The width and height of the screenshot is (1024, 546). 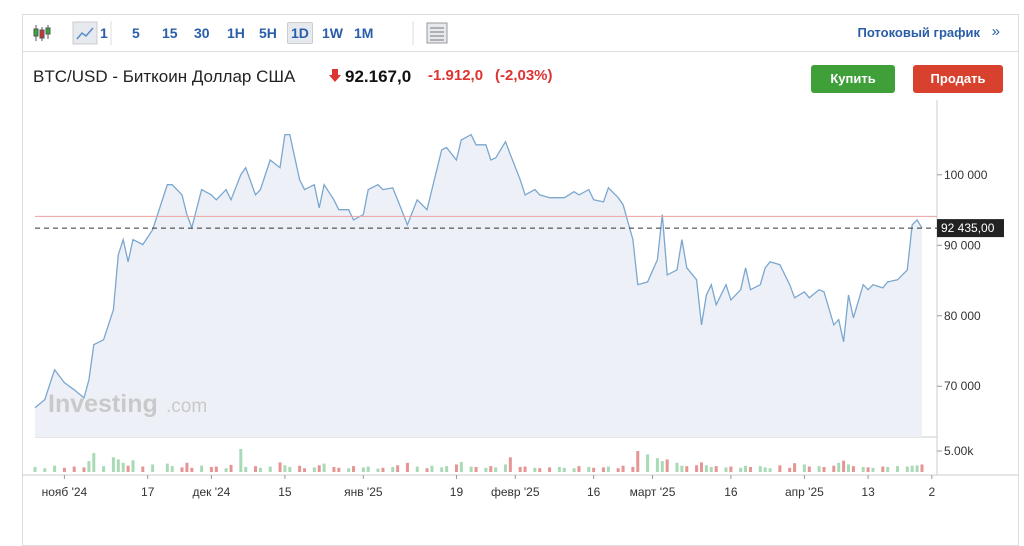 What do you see at coordinates (300, 33) in the screenshot?
I see `interval-button: 1D` at bounding box center [300, 33].